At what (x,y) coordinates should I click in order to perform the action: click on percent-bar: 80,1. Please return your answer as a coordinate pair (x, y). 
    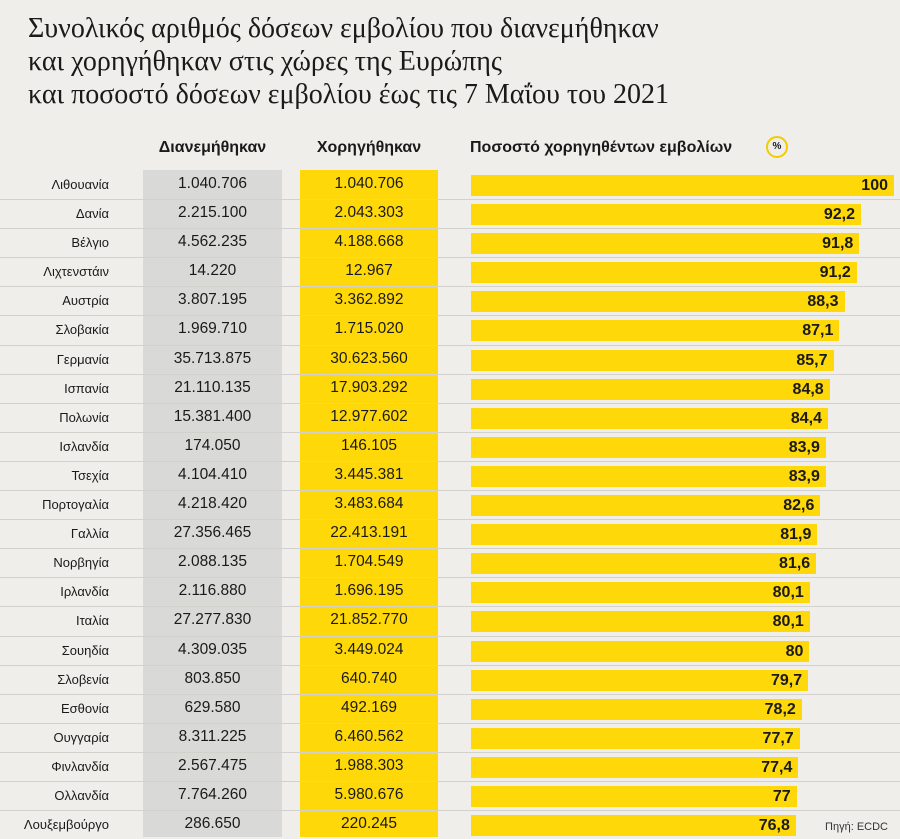
    Looking at the image, I should click on (640, 622).